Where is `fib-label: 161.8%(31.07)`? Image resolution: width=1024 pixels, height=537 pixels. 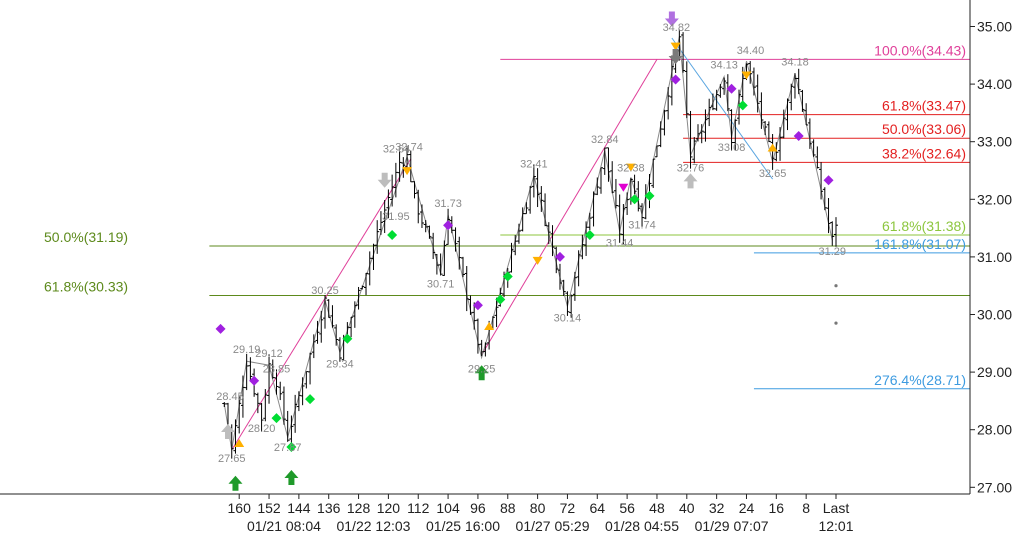 fib-label: 161.8%(31.07) is located at coordinates (920, 244).